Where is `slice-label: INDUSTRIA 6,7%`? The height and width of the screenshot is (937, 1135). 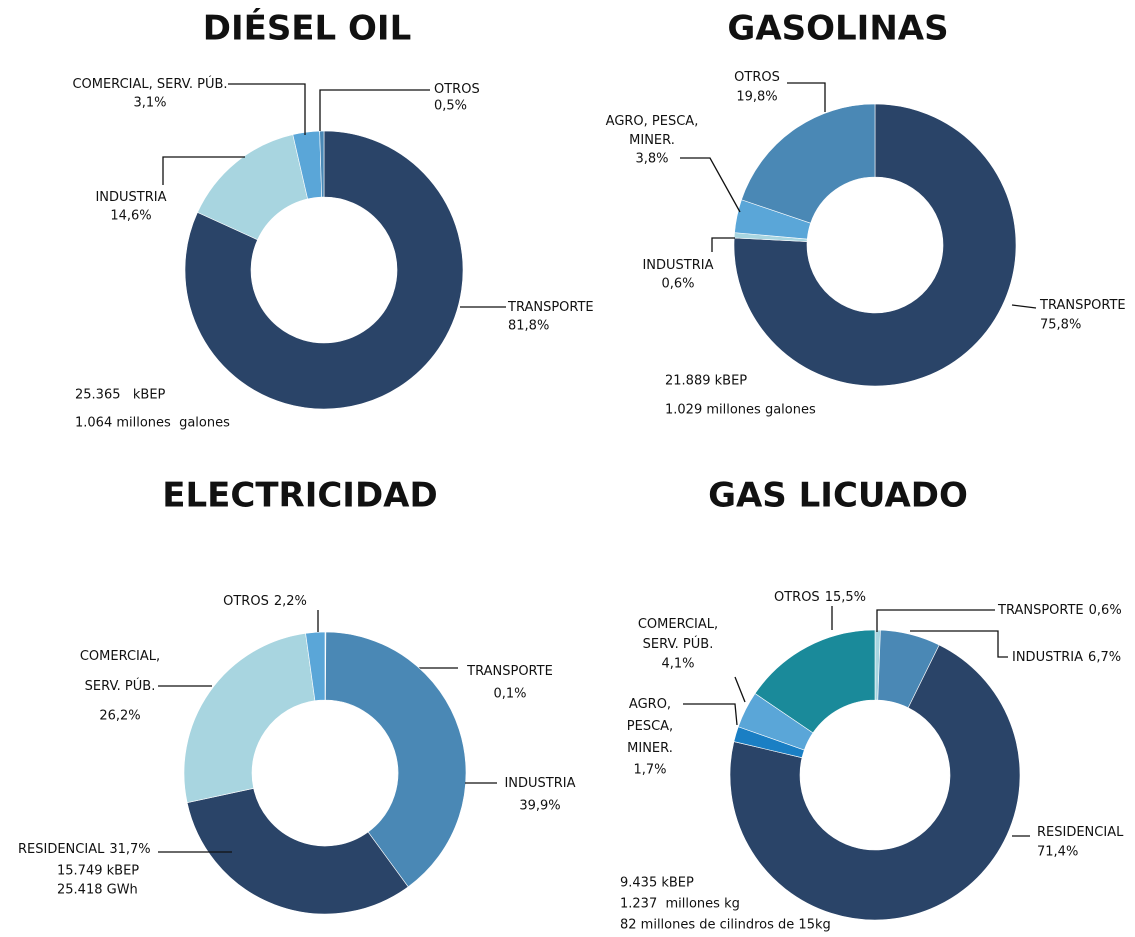 slice-label: INDUSTRIA 6,7% is located at coordinates (1066, 657).